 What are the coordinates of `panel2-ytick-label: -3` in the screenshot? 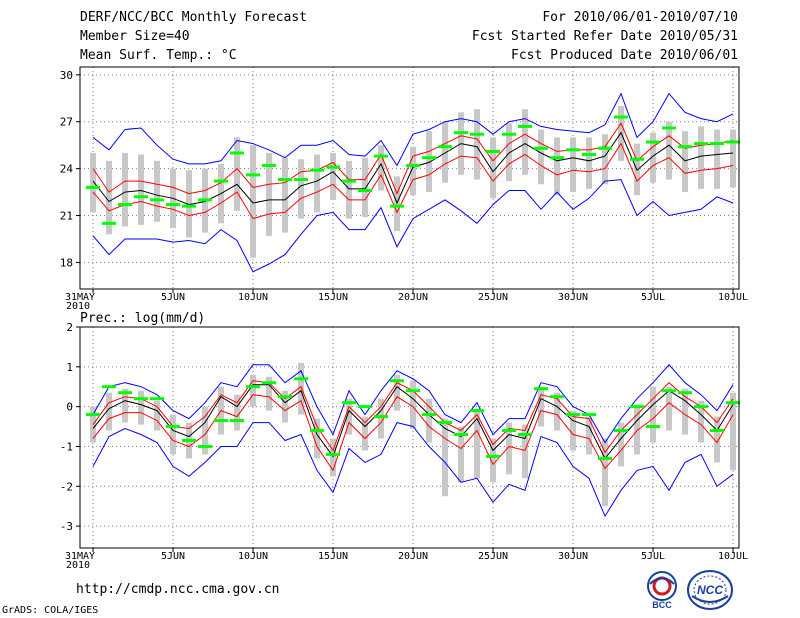 It's located at (66, 526).